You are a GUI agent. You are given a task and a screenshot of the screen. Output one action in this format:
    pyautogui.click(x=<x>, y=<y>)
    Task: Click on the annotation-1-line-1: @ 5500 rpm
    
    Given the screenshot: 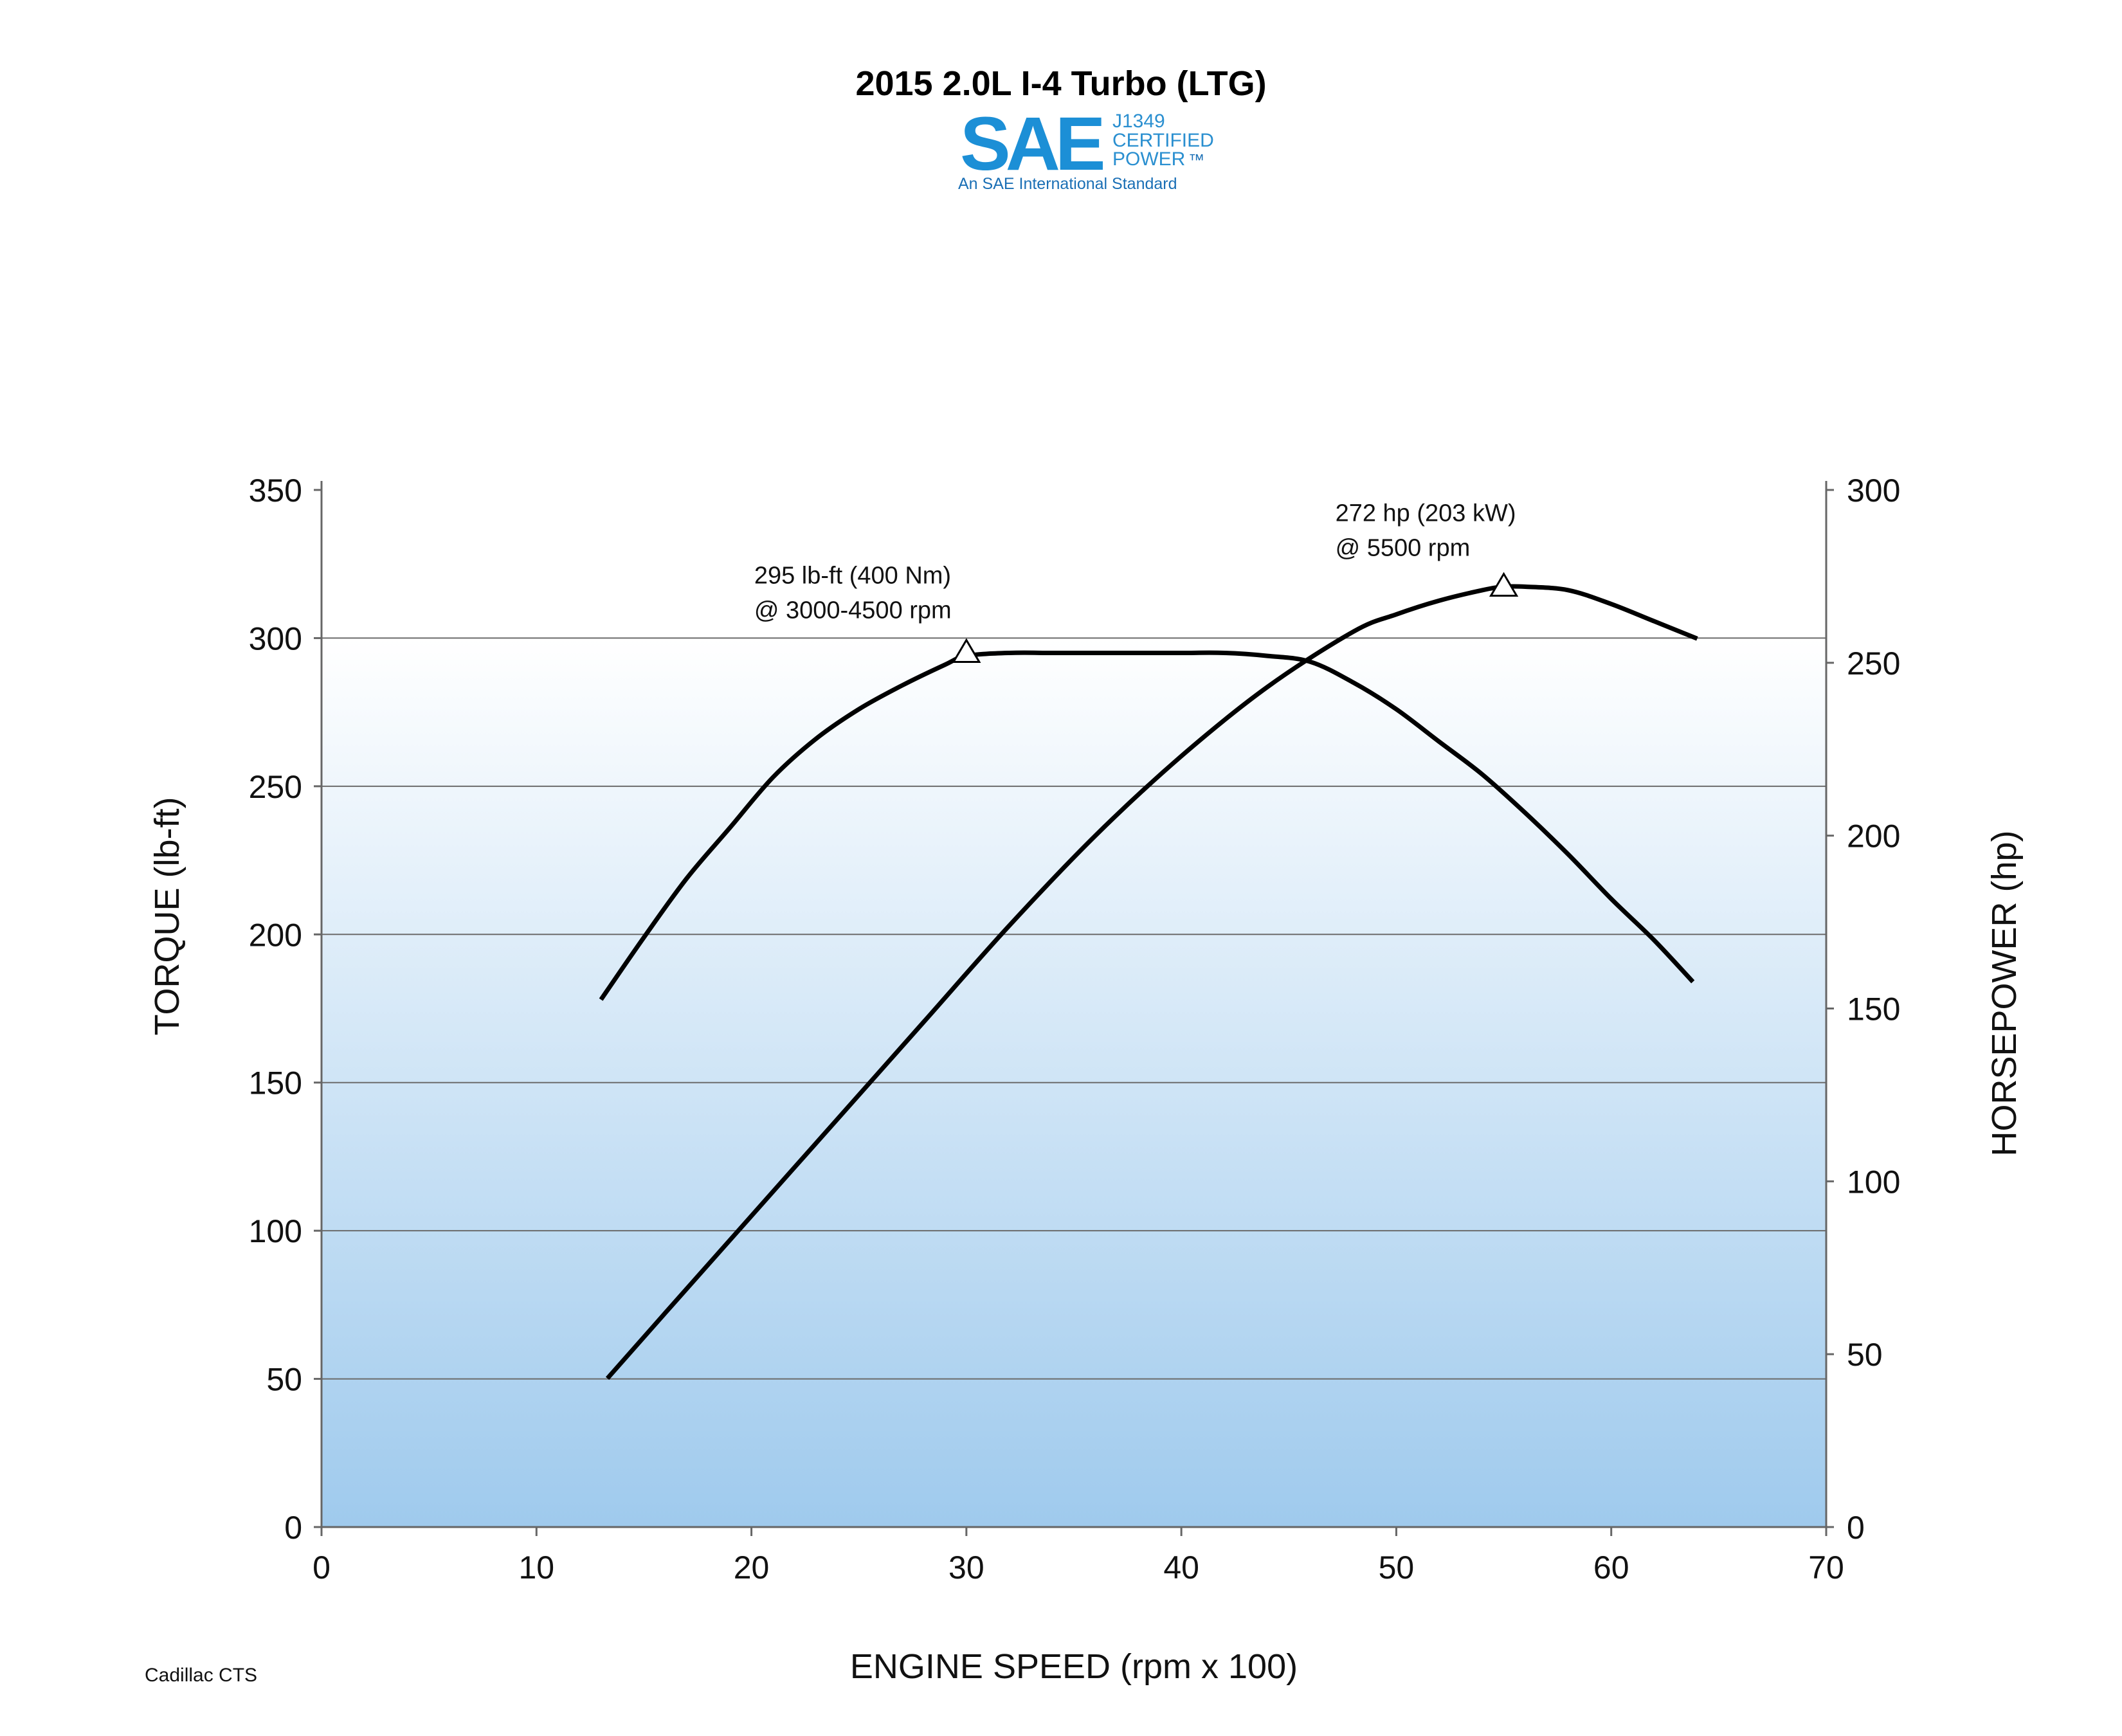 What is the action you would take?
    pyautogui.click(x=1404, y=548)
    